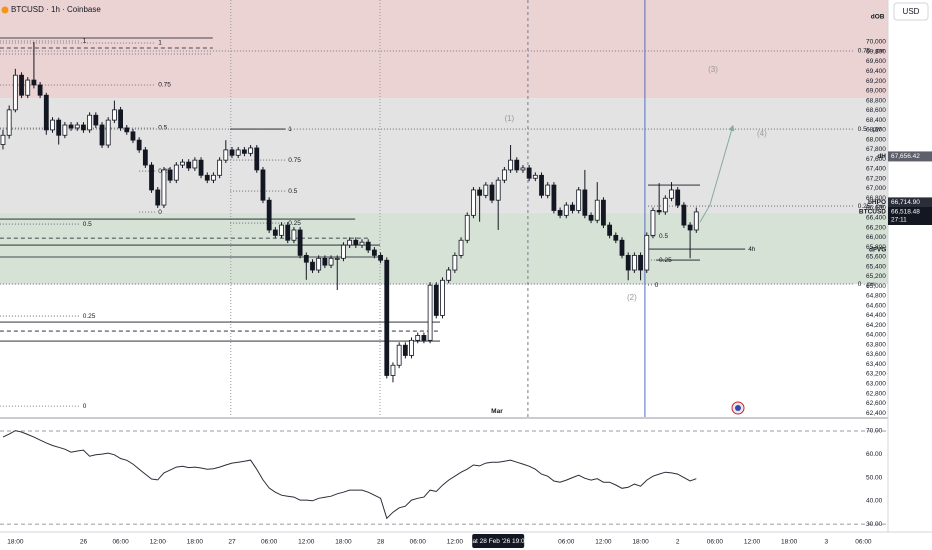 The width and height of the screenshot is (932, 550). I want to click on time-axis, so click(466, 541).